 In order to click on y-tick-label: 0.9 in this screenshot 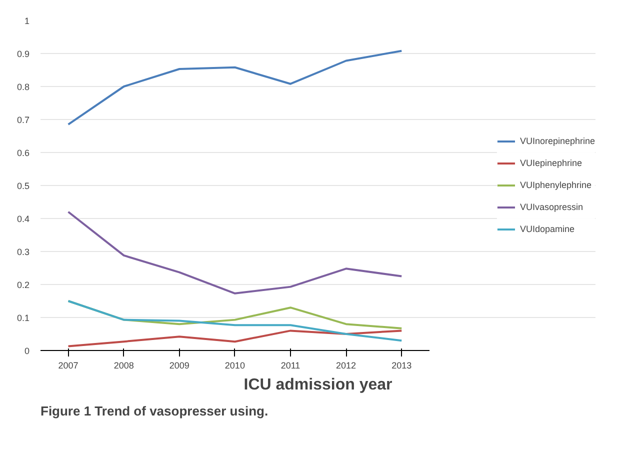, I will do `click(23, 54)`.